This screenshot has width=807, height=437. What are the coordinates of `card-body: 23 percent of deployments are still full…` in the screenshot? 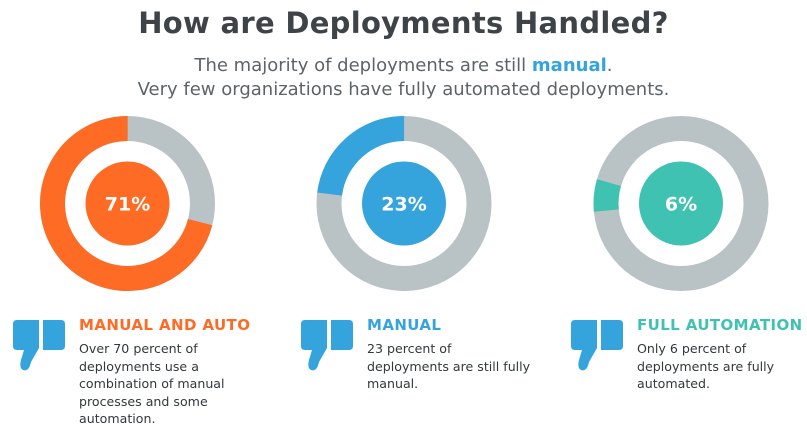 It's located at (449, 366).